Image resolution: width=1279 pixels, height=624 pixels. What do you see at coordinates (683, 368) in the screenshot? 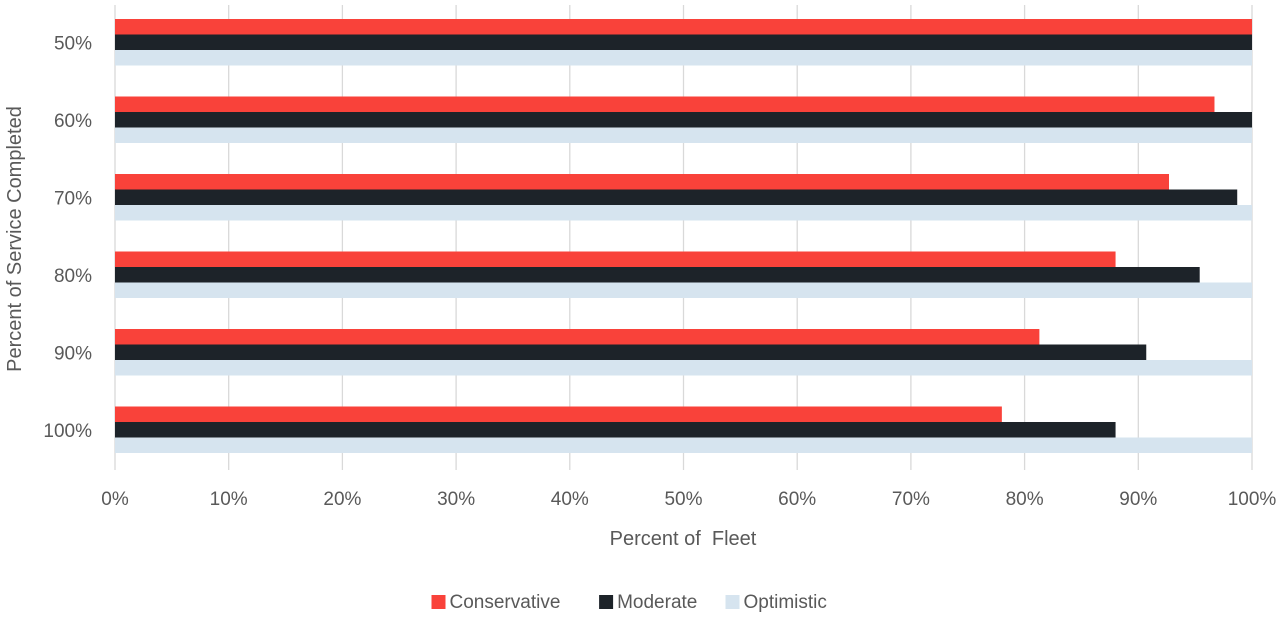
I see `bar-optimistic-90pct` at bounding box center [683, 368].